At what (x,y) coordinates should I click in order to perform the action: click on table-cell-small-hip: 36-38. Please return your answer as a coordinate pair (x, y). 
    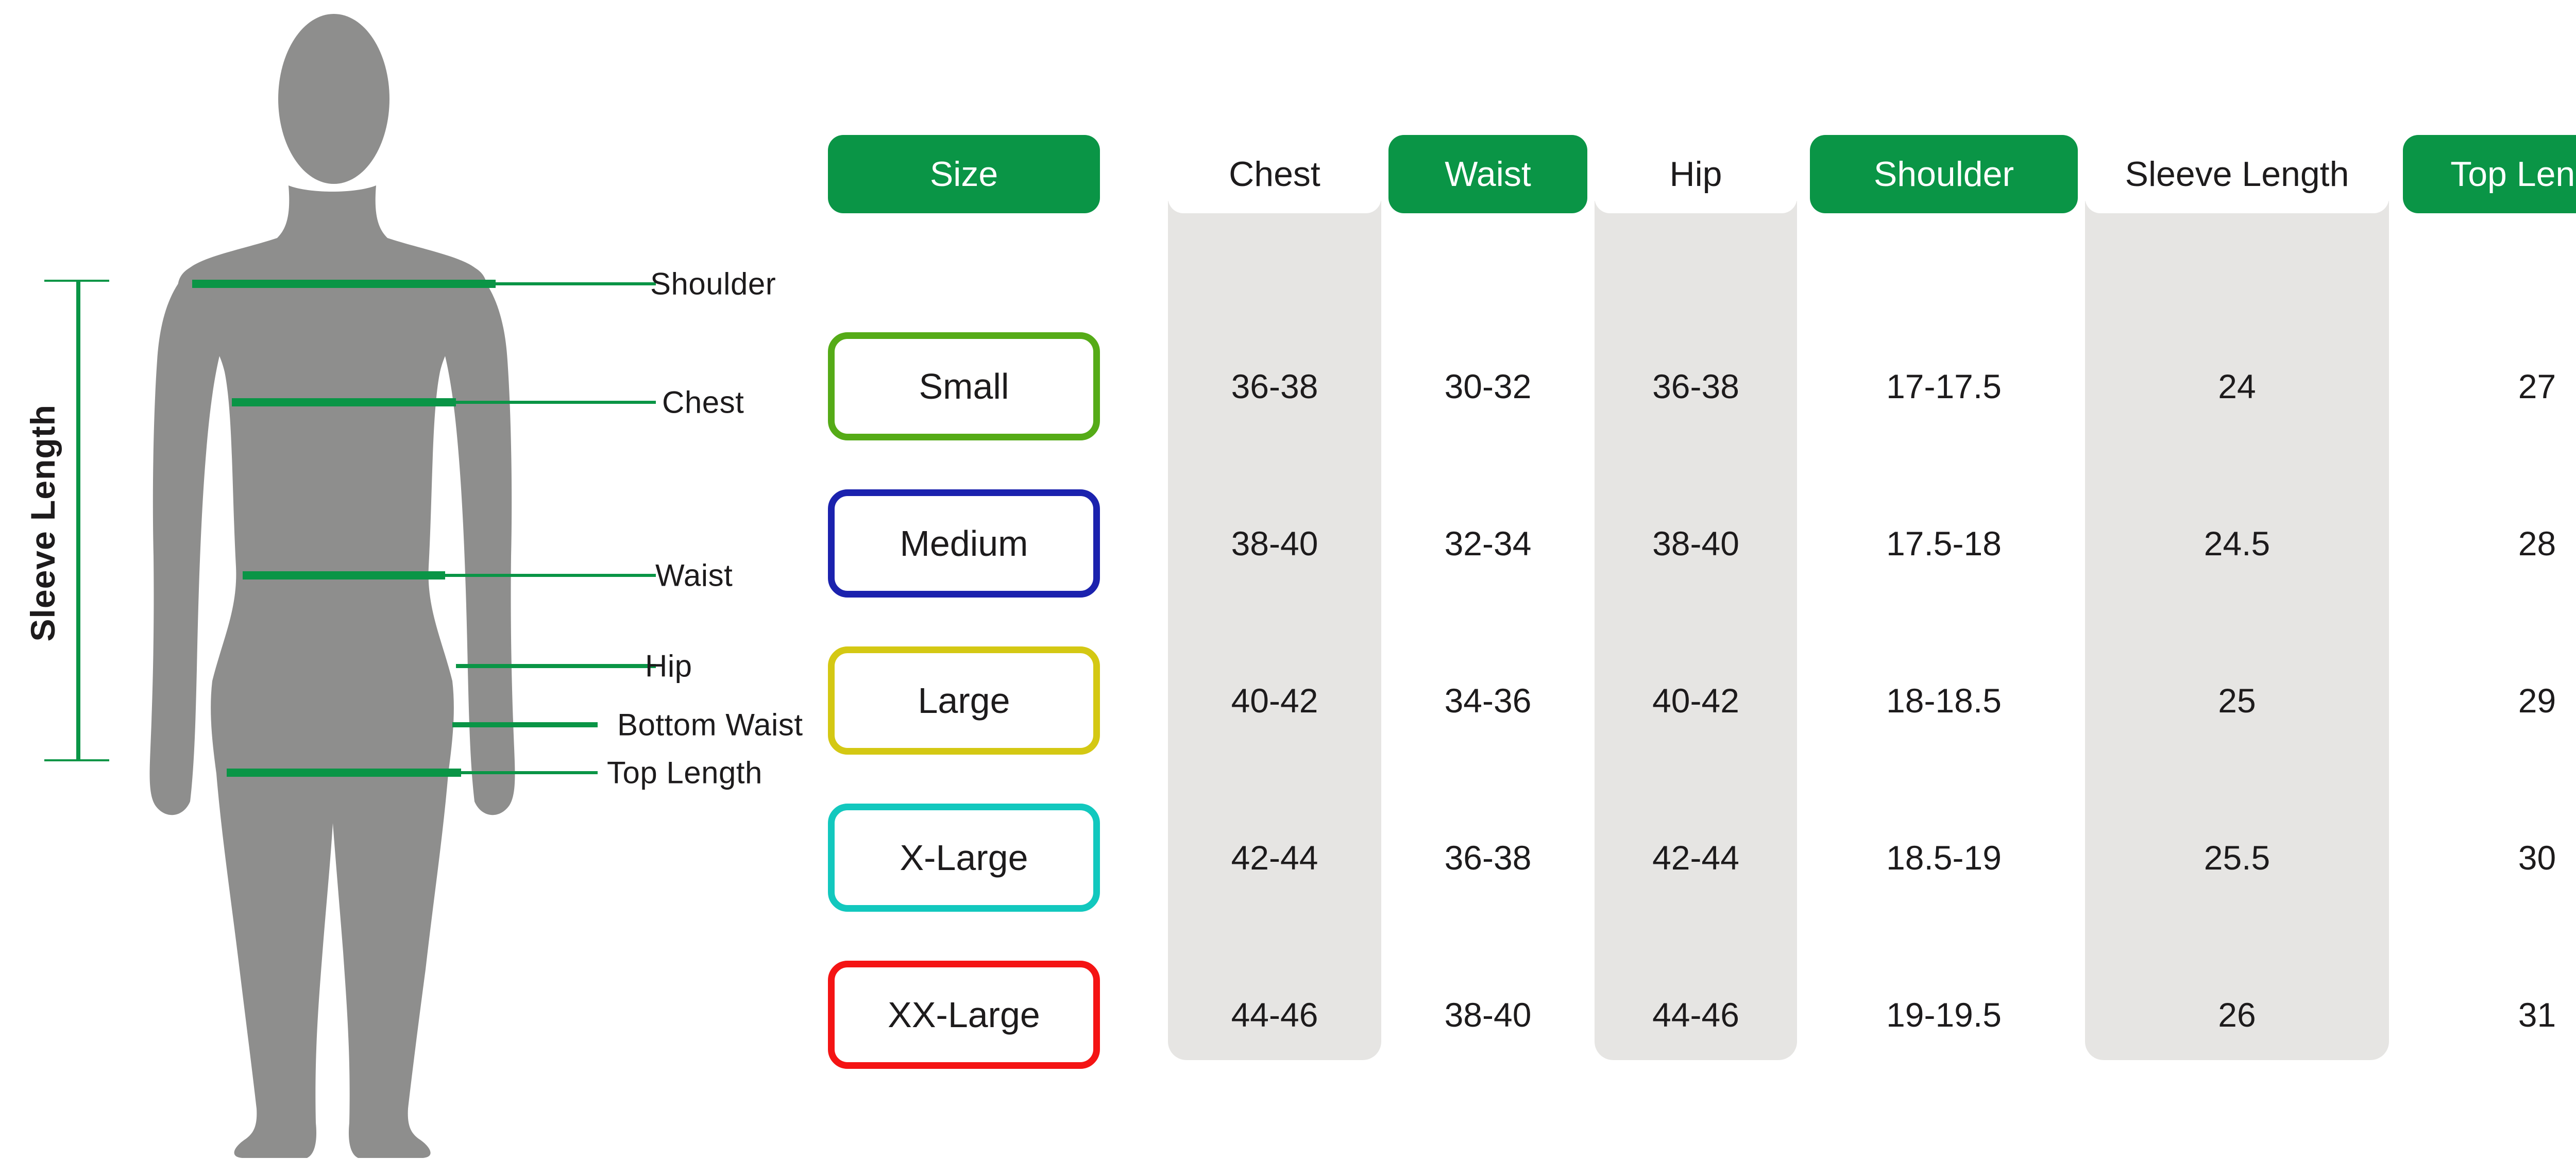
    Looking at the image, I should click on (1695, 386).